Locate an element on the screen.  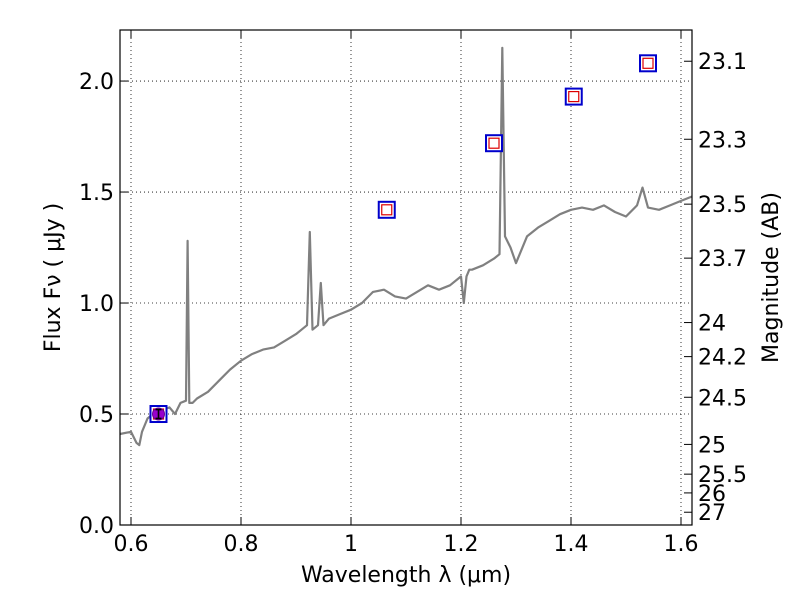
mag-tick-label: 23.5 is located at coordinates (722, 205).